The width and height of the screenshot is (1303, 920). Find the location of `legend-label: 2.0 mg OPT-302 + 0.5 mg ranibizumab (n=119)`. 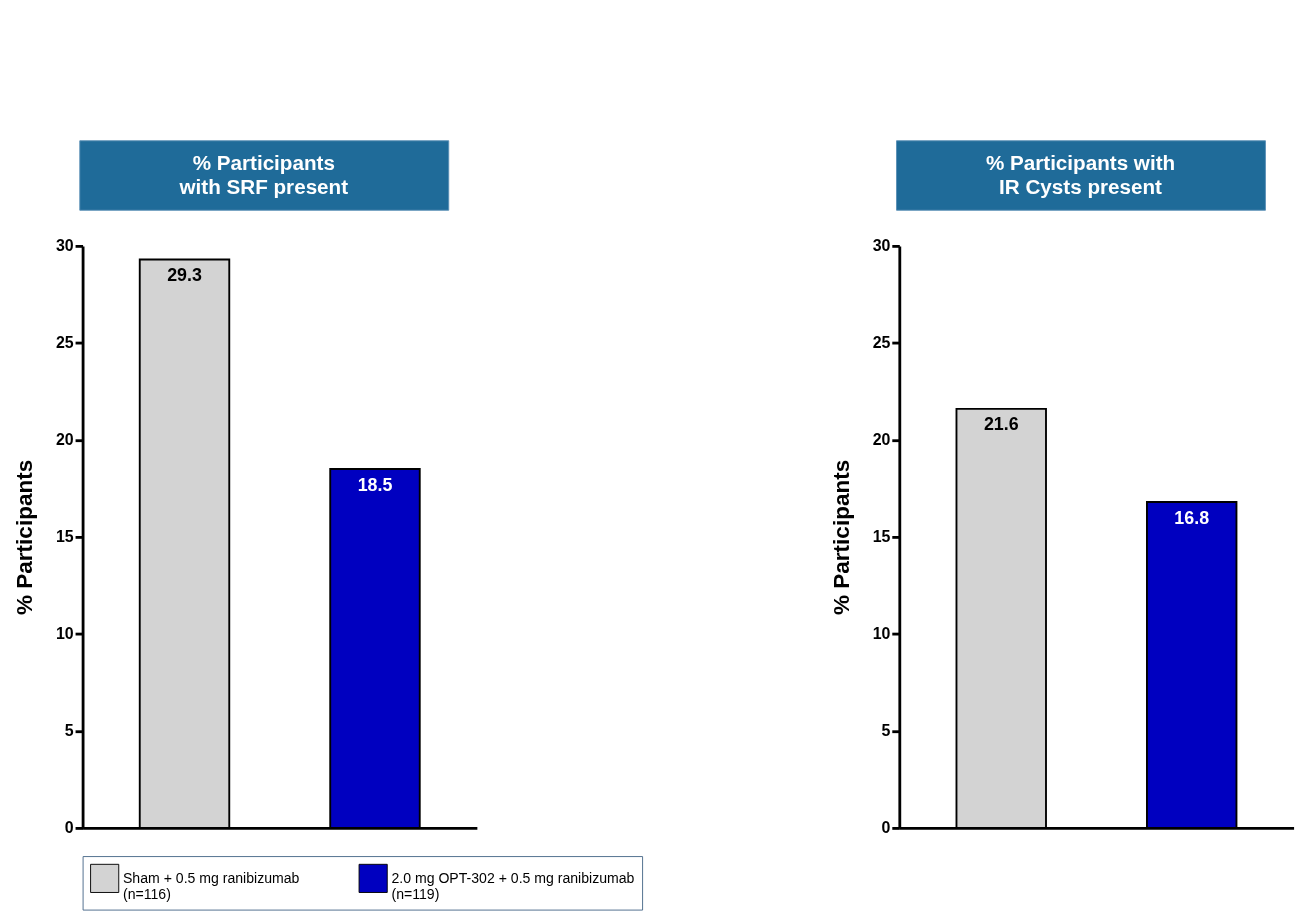

legend-label: 2.0 mg OPT-302 + 0.5 mg ranibizumab (n=119) is located at coordinates (513, 886).